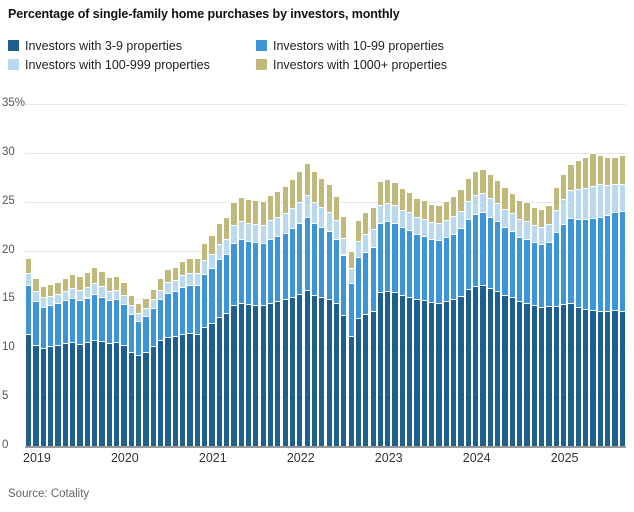  Describe the element at coordinates (132, 46) in the screenshot. I see `legend-item-s3_9: Investors with 3-9 properties` at that location.